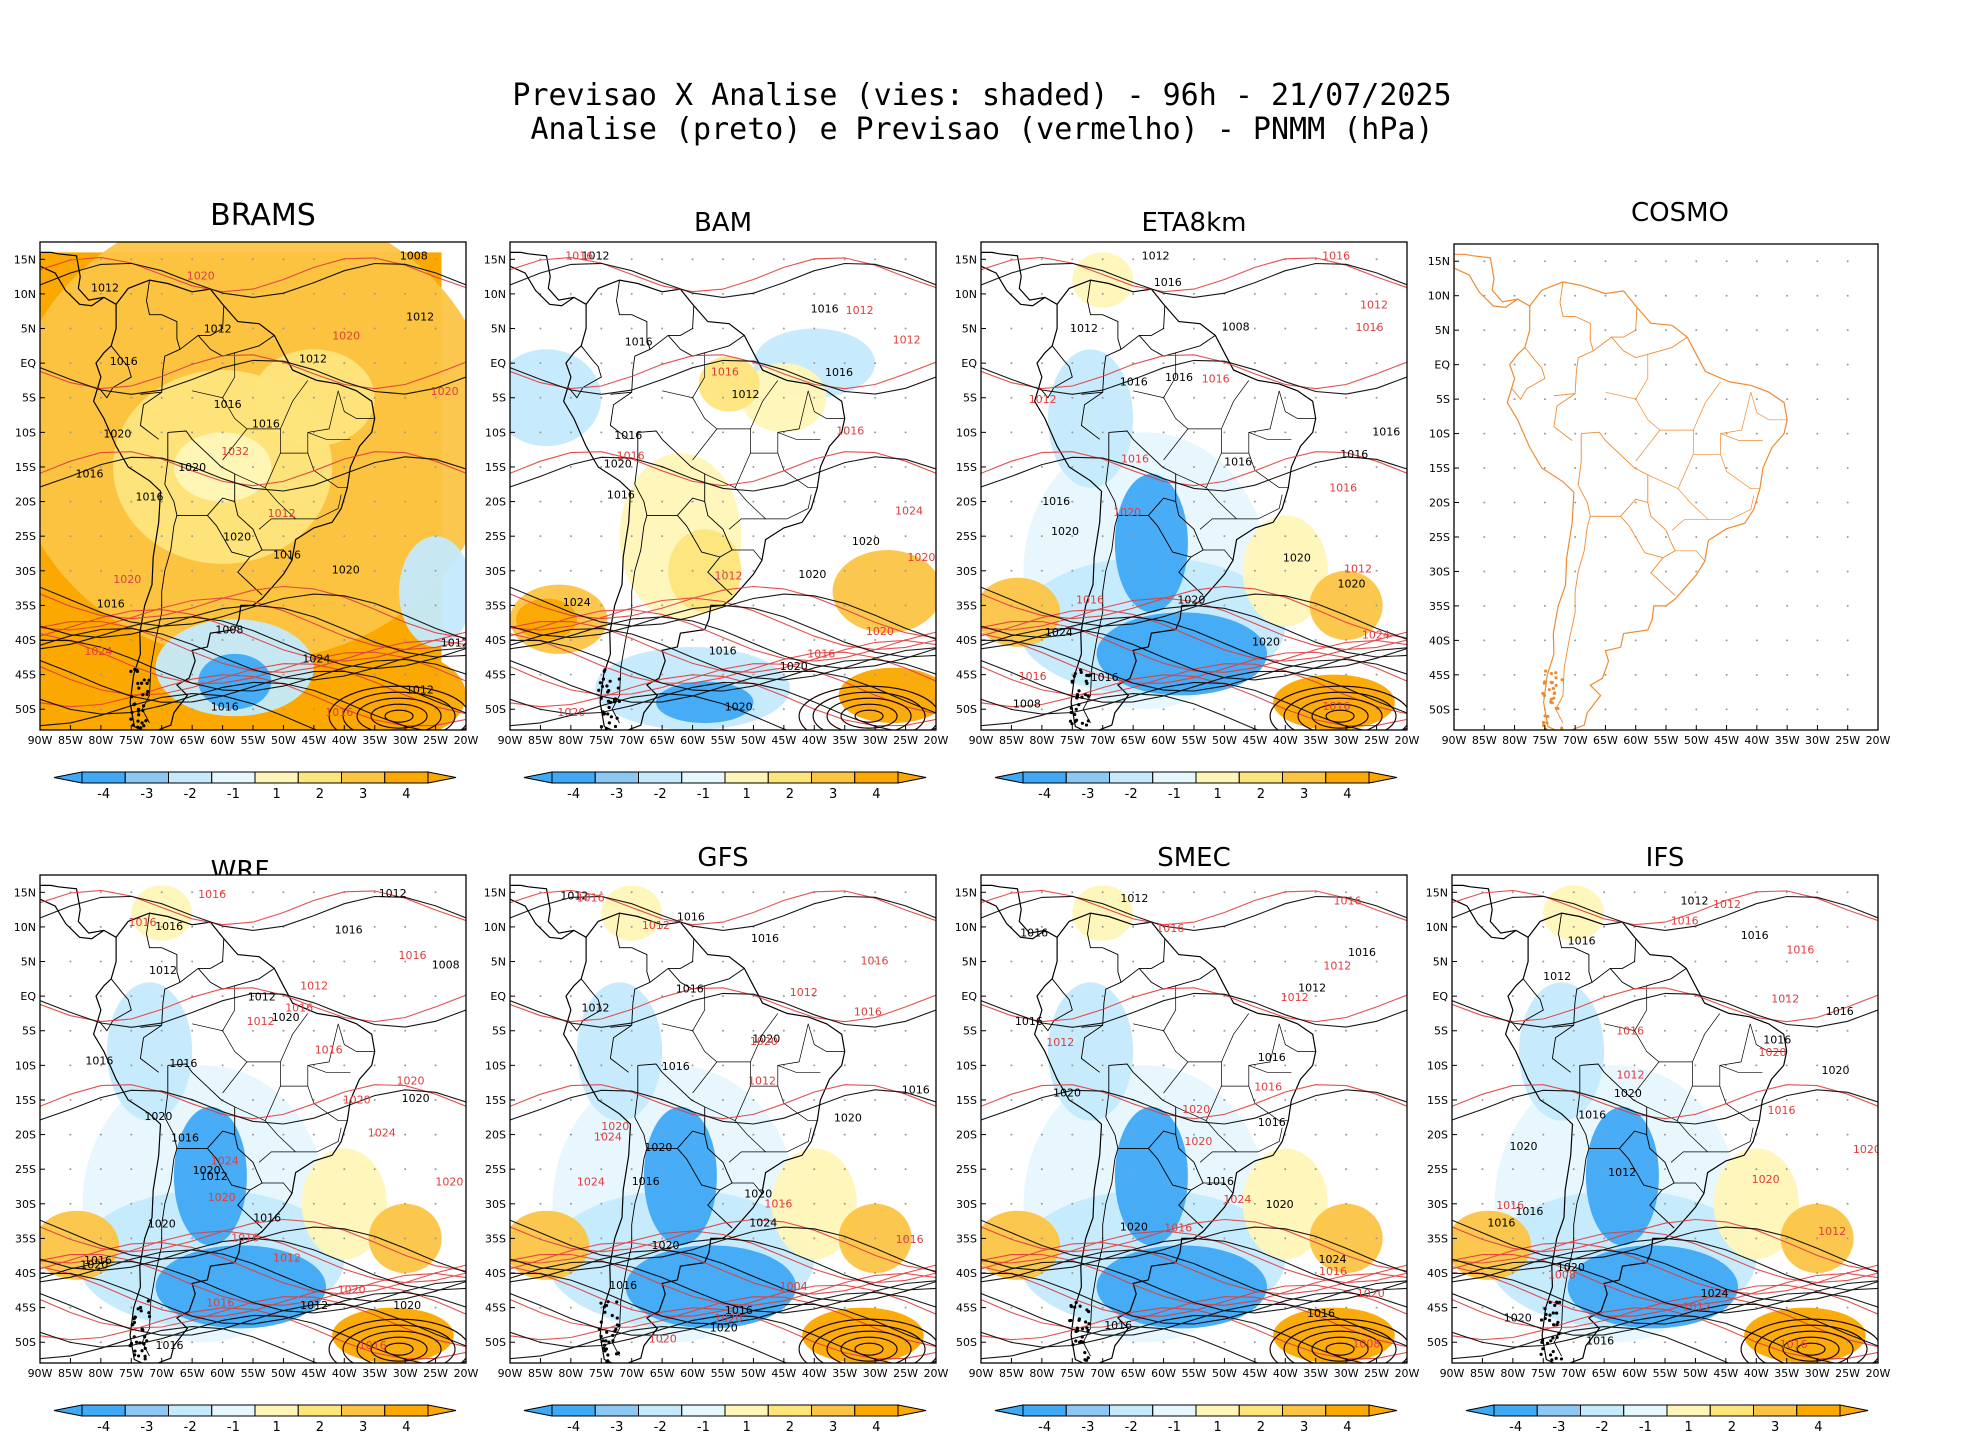 This screenshot has height=1436, width=1964. I want to click on lon-tick-label: 35W, so click(1787, 740).